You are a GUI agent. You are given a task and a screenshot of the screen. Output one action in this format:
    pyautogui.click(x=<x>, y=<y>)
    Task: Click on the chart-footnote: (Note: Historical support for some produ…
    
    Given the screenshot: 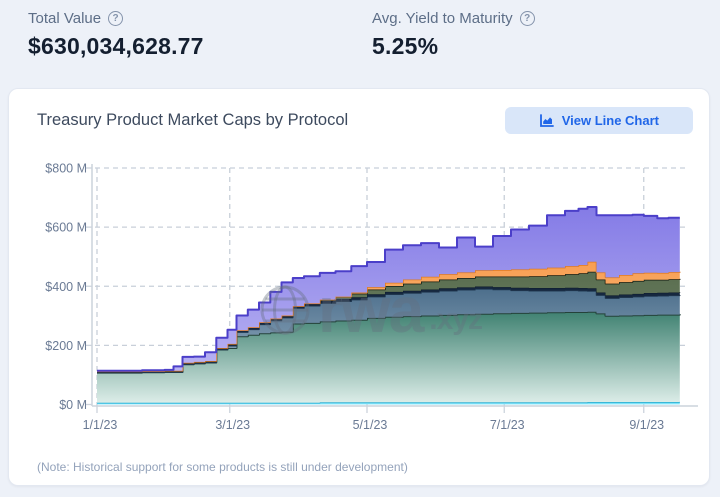 What is the action you would take?
    pyautogui.click(x=222, y=467)
    